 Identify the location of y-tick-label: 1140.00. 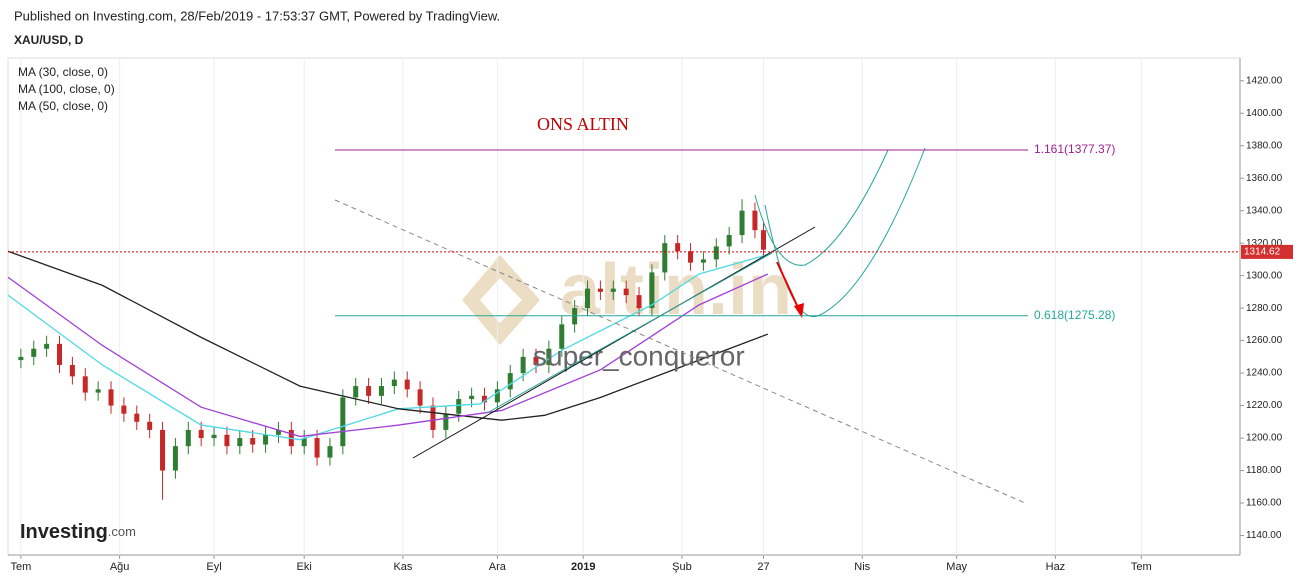
(1264, 535).